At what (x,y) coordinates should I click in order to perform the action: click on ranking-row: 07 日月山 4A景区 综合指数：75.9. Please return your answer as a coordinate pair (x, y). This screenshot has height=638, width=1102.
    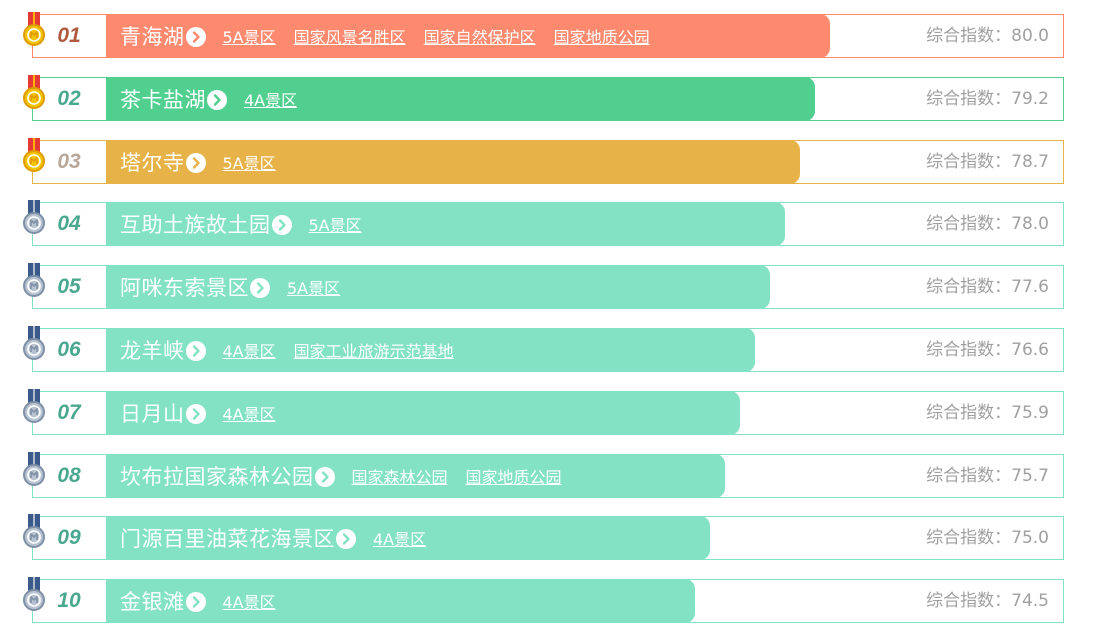
    Looking at the image, I should click on (543, 411).